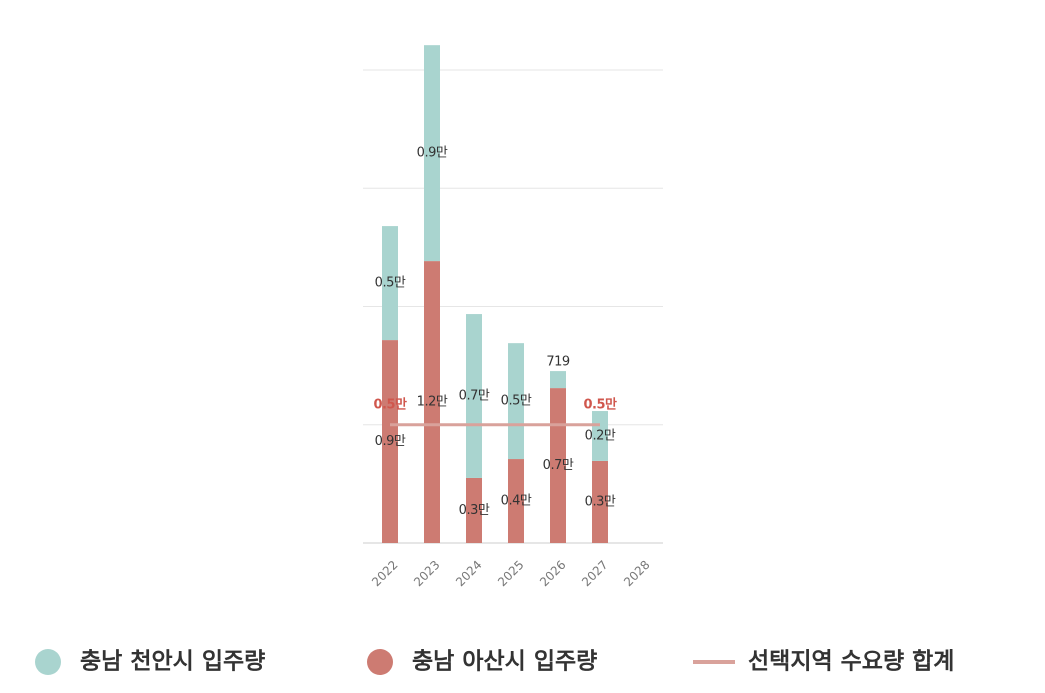 The image size is (1045, 693). What do you see at coordinates (558, 362) in the screenshot?
I see `data-label: 719` at bounding box center [558, 362].